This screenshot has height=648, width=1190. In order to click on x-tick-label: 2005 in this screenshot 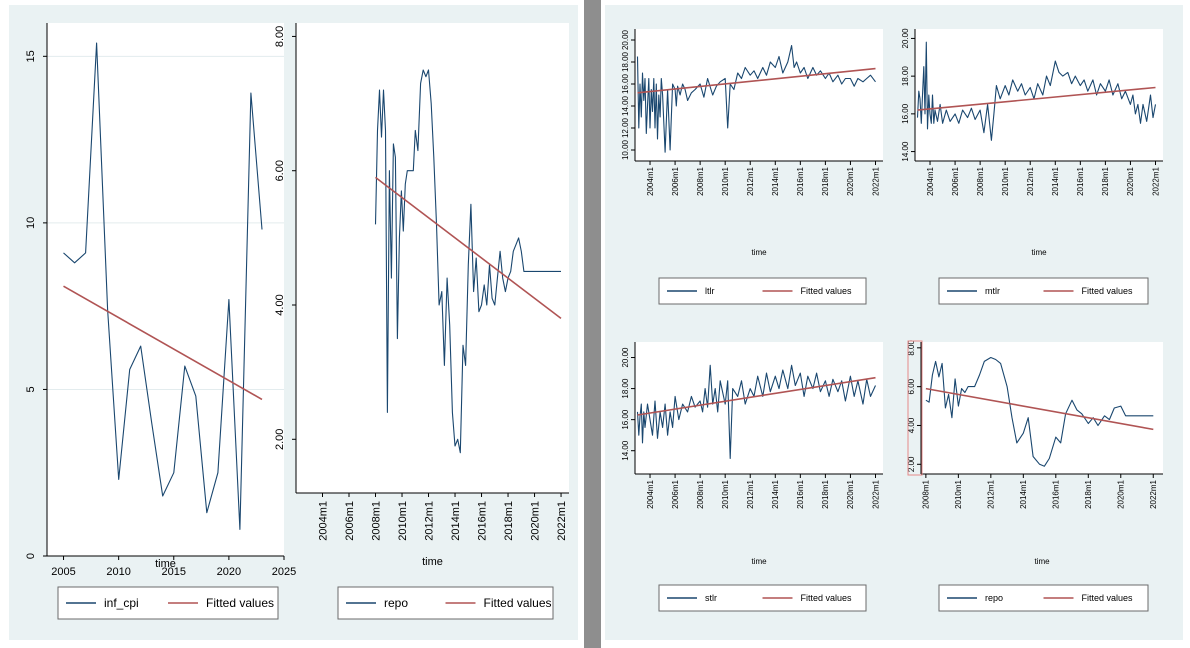, I will do `click(63, 572)`.